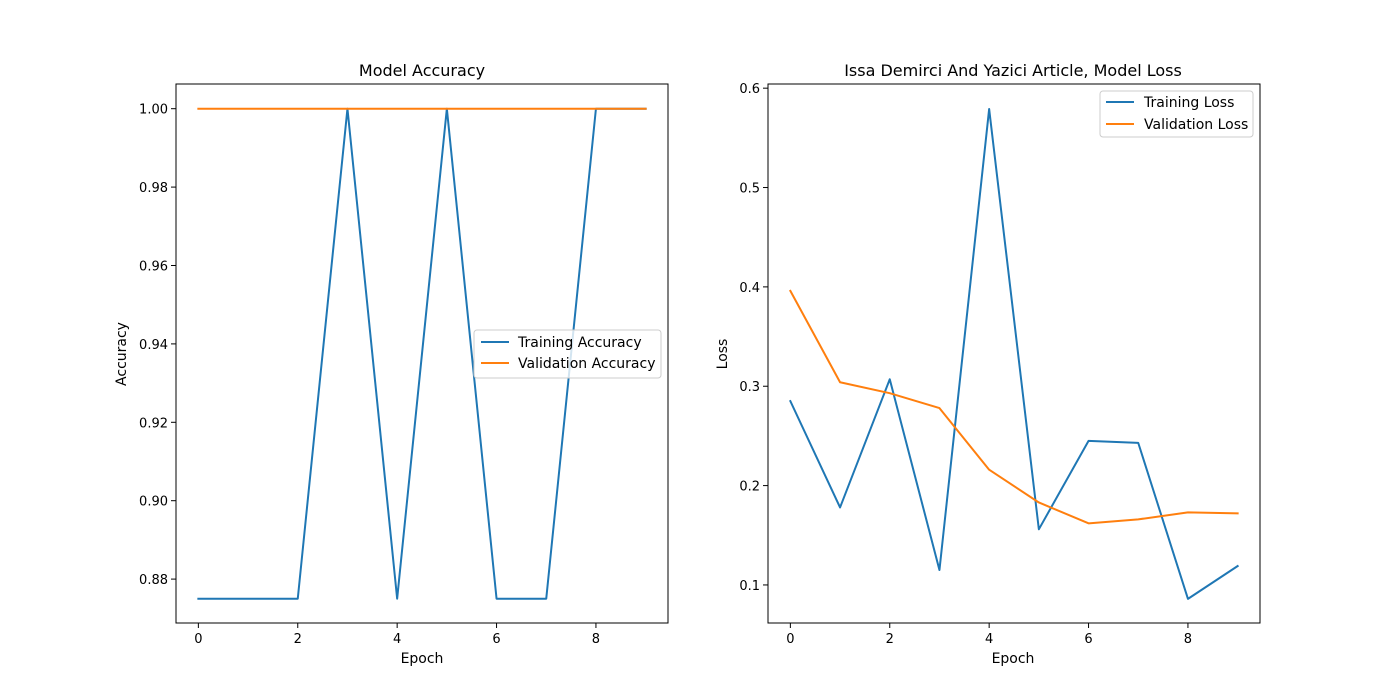 The height and width of the screenshot is (700, 1400). What do you see at coordinates (749, 487) in the screenshot?
I see `loss-y-tick-label: 0.2` at bounding box center [749, 487].